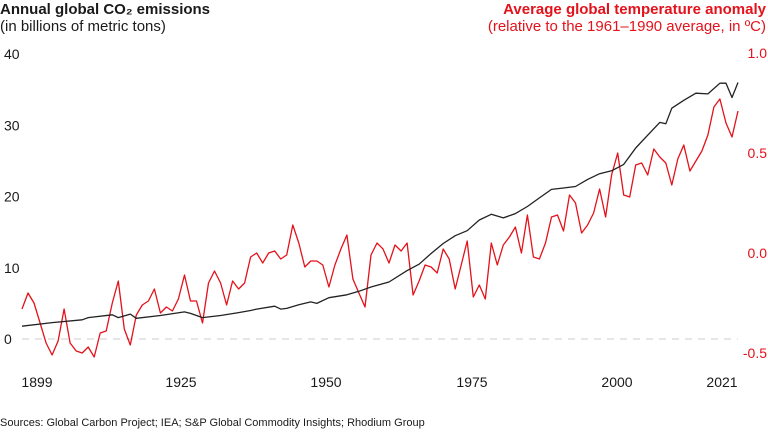  I want to click on left-axis-subtitle: (in billions of metric tons), so click(83, 26).